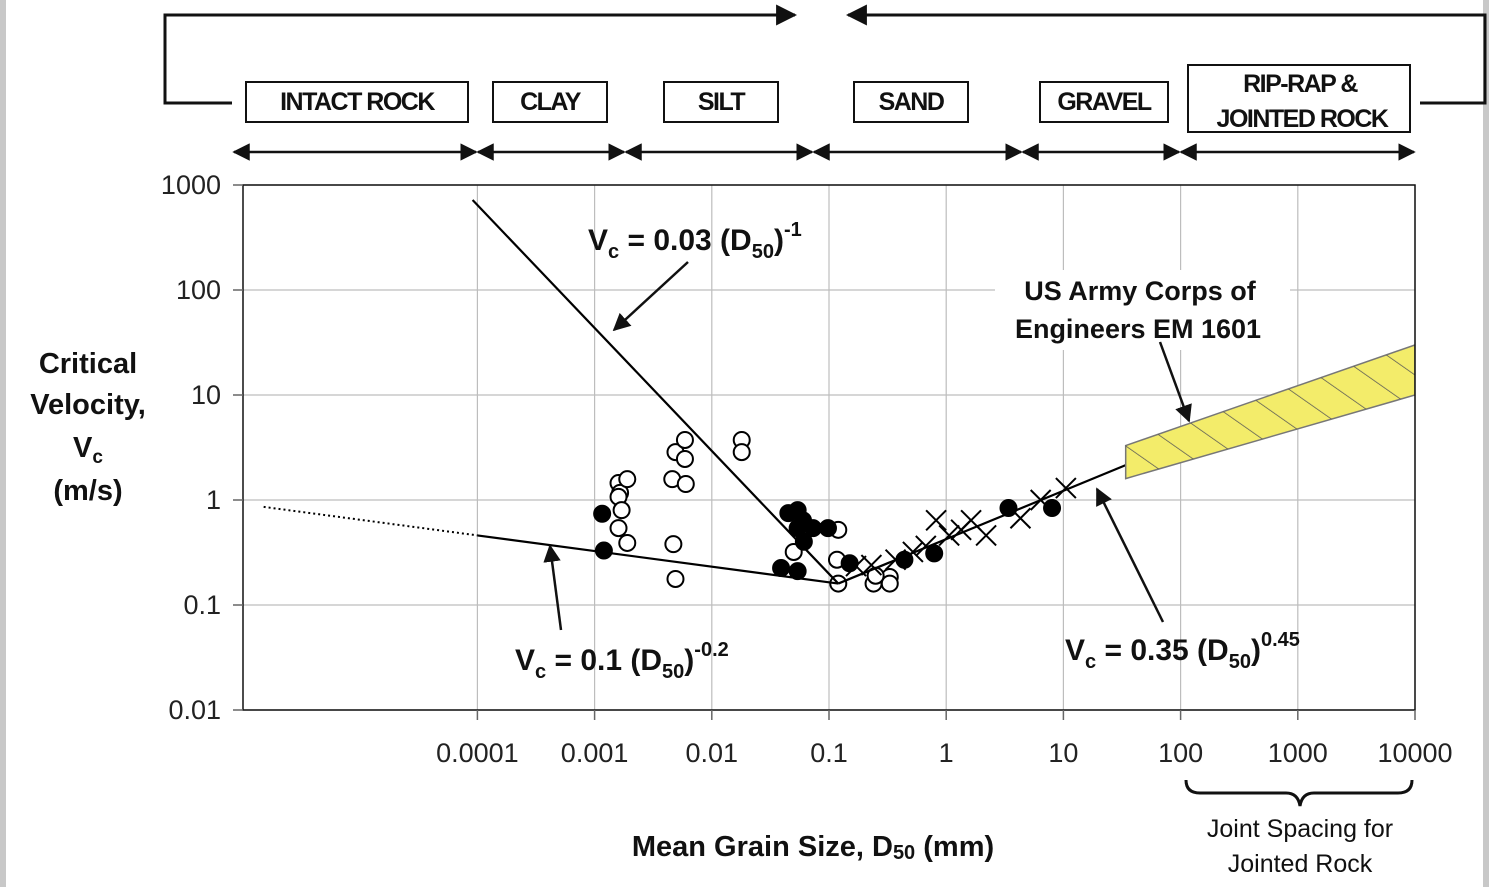  Describe the element at coordinates (911, 102) in the screenshot. I see `class-label: SAND` at that location.